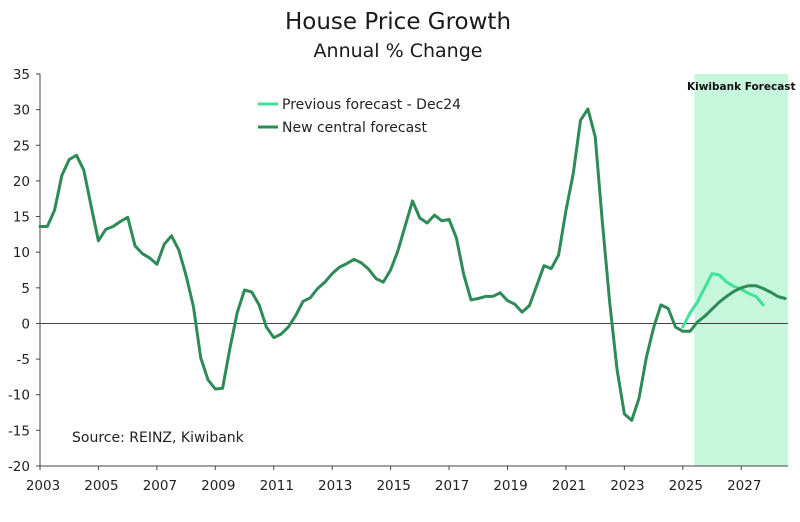  I want to click on y-tick-label: 30, so click(21, 111).